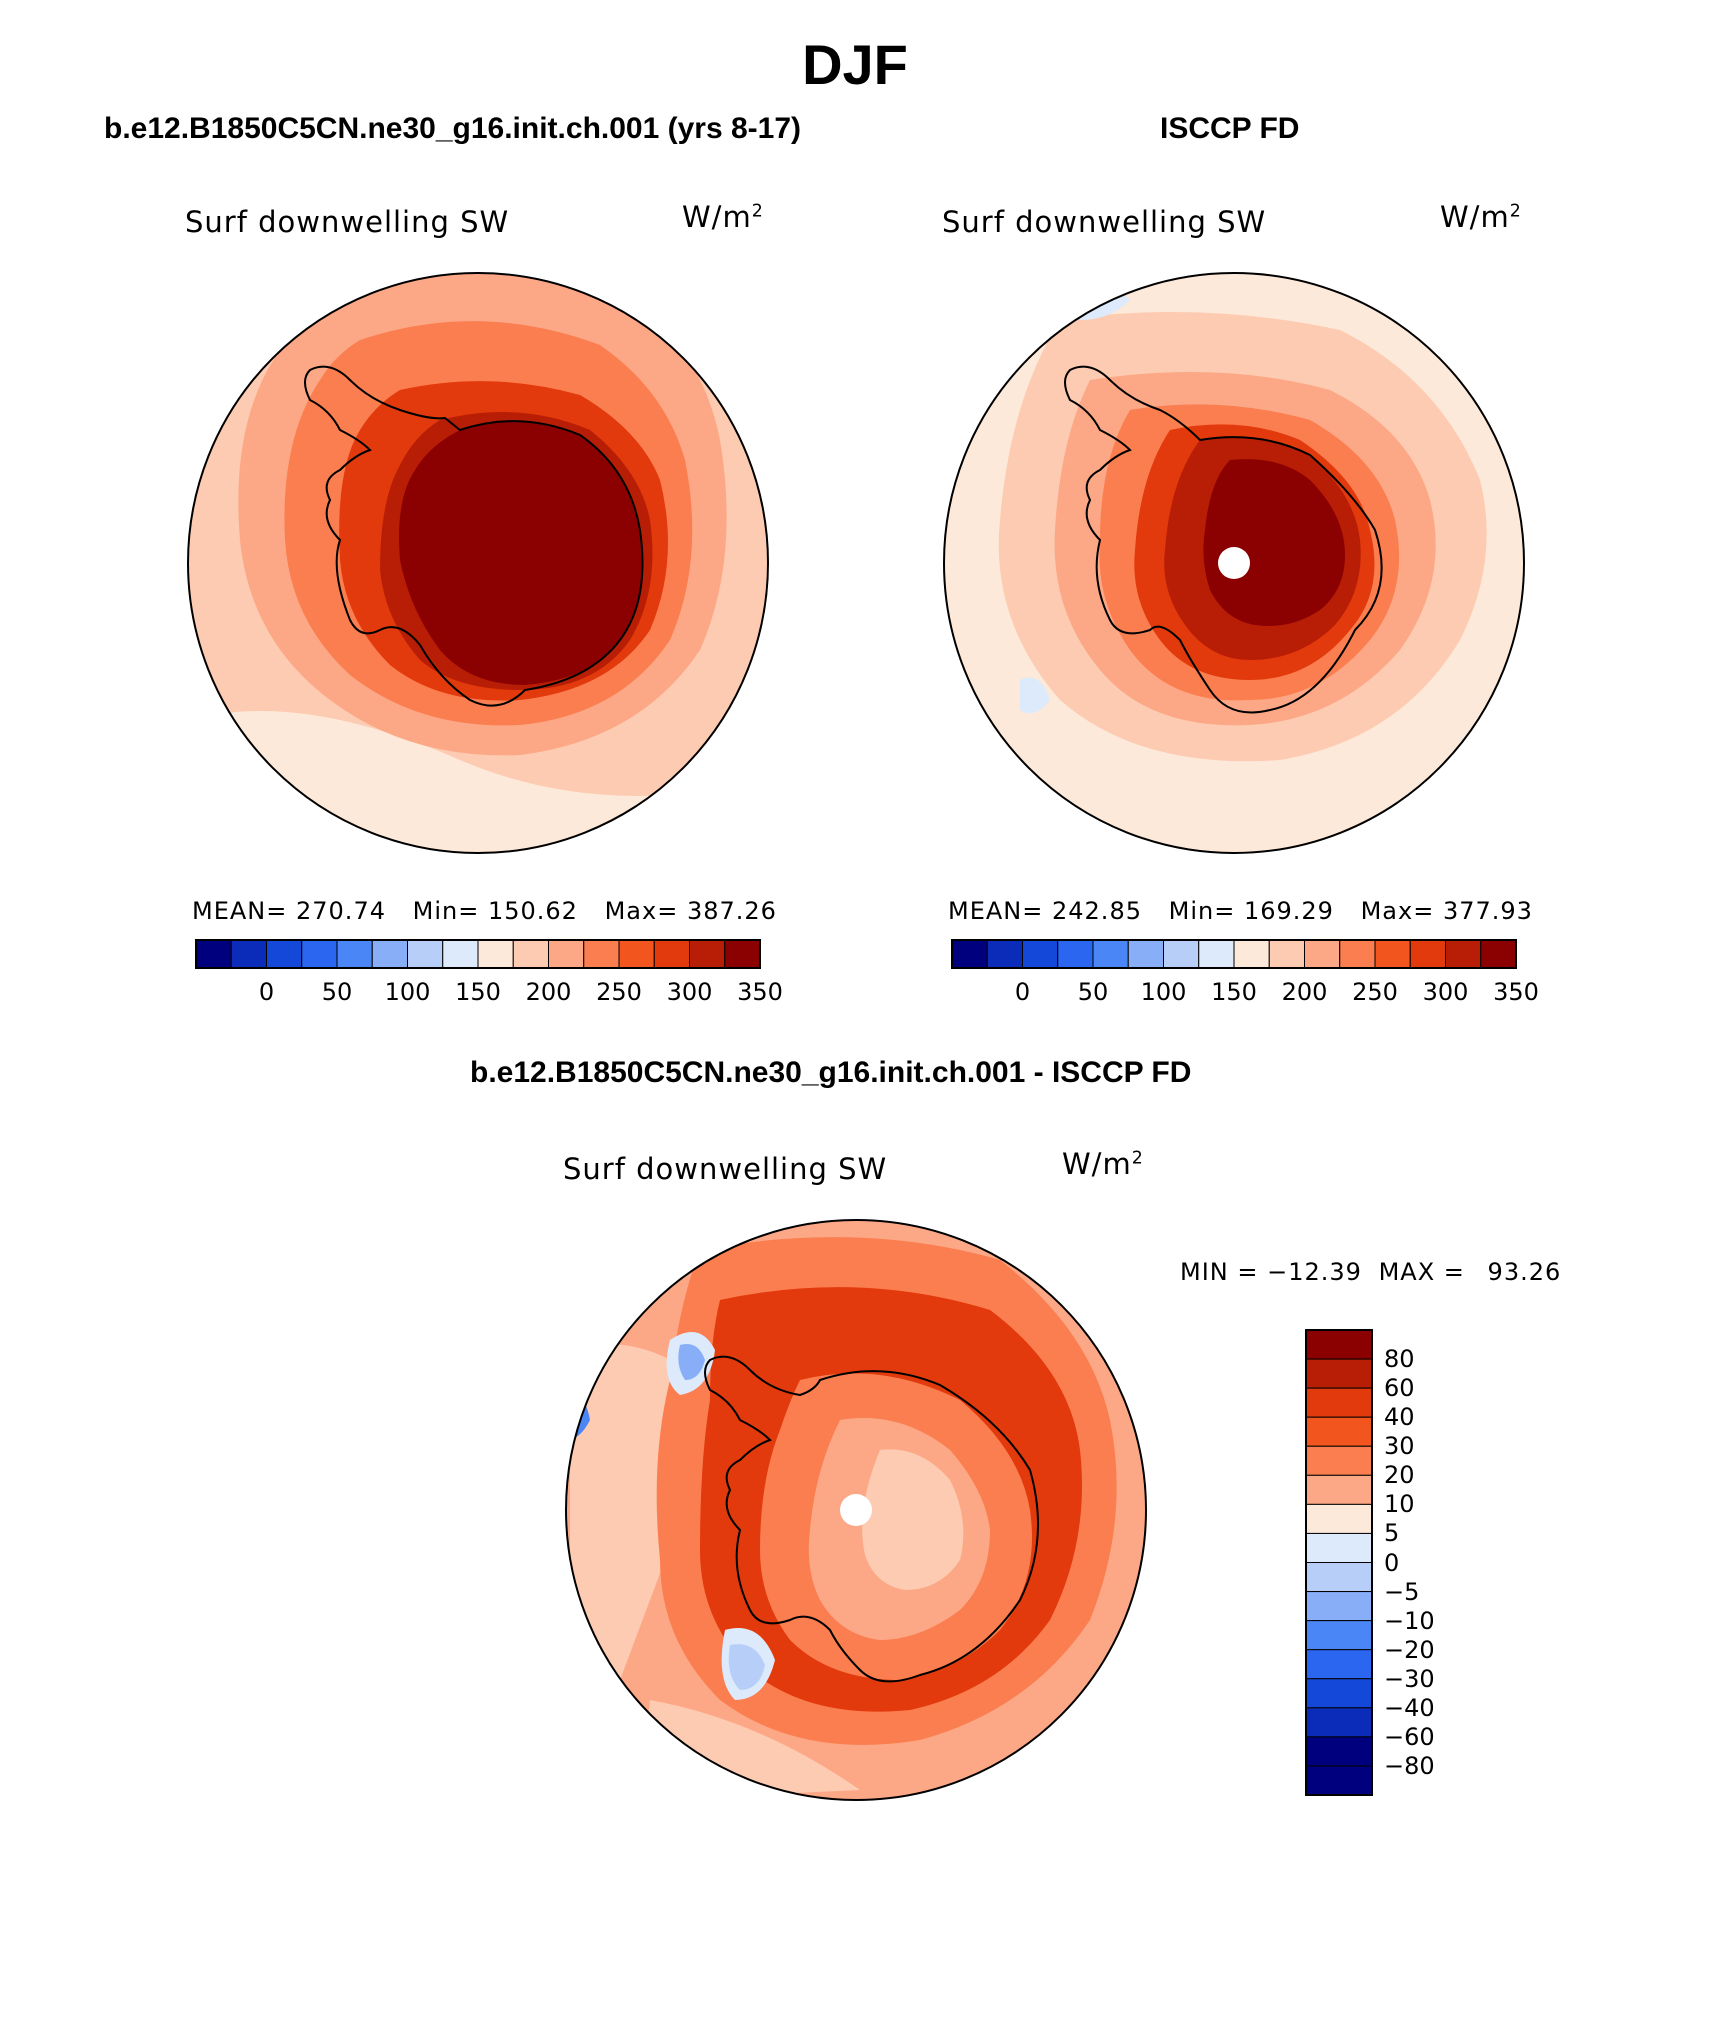  What do you see at coordinates (1402, 1591) in the screenshot?
I see `colorbar-tick-label: −5` at bounding box center [1402, 1591].